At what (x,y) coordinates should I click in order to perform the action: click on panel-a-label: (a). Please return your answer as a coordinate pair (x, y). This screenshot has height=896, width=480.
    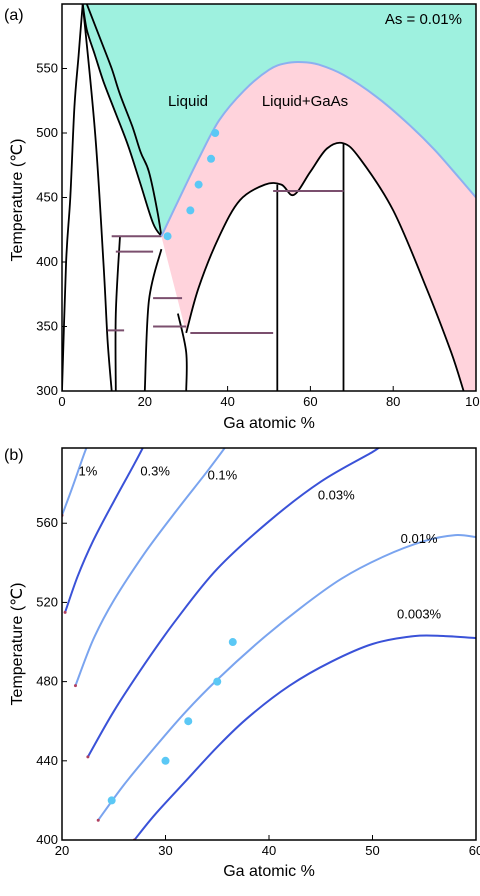
    Looking at the image, I should click on (14, 15).